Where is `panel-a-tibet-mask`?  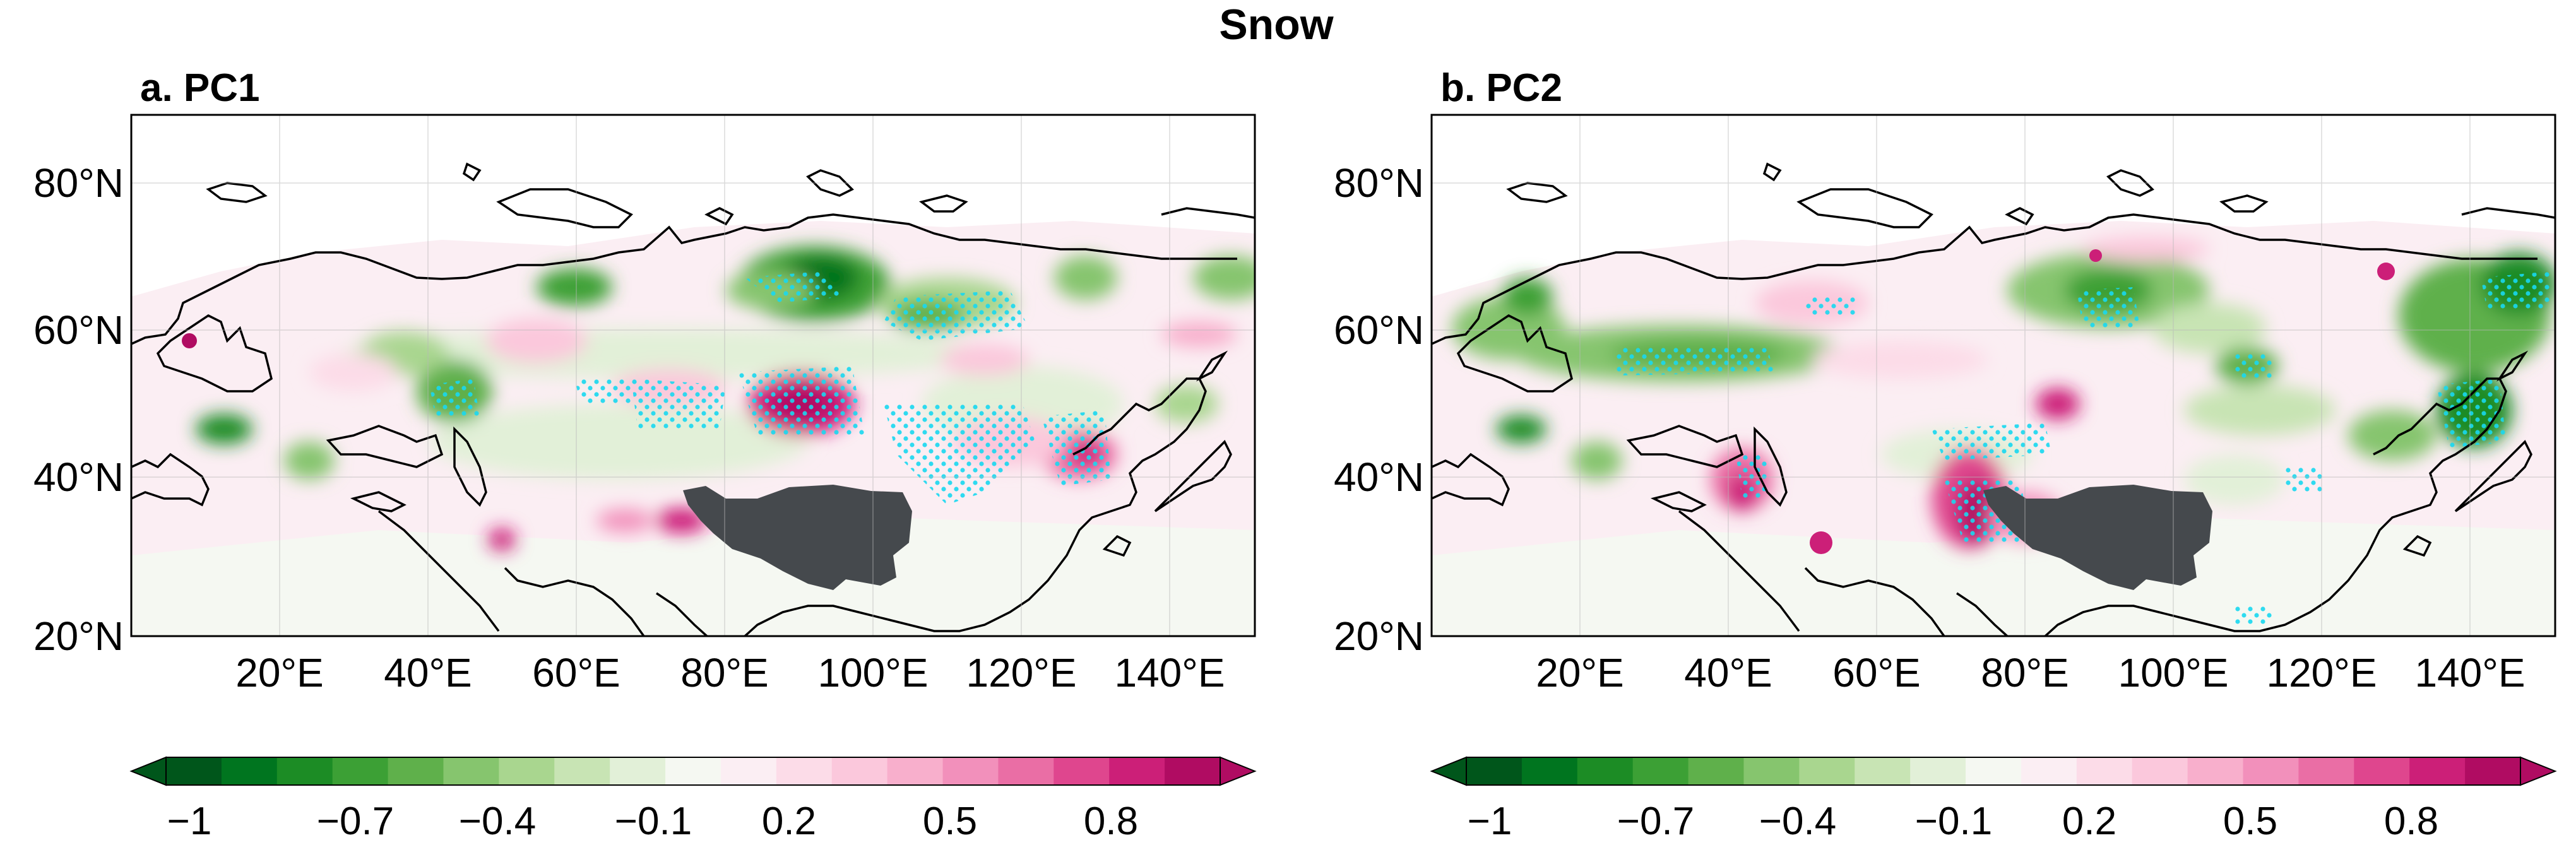
panel-a-tibet-mask is located at coordinates (798, 537).